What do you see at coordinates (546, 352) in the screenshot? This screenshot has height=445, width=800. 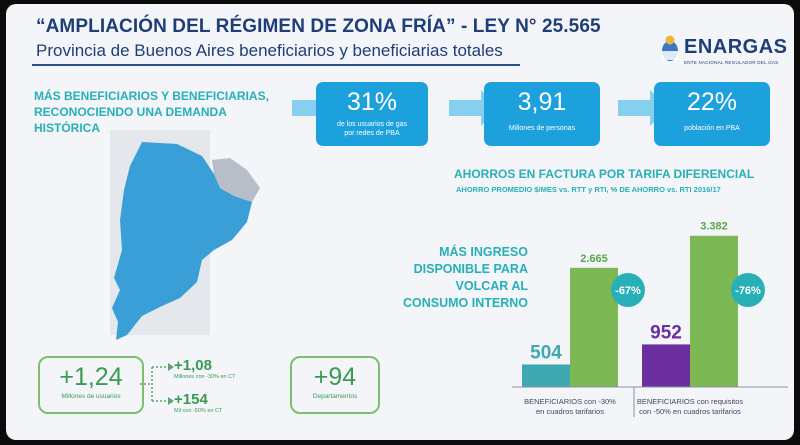 I see `data-label: 504` at bounding box center [546, 352].